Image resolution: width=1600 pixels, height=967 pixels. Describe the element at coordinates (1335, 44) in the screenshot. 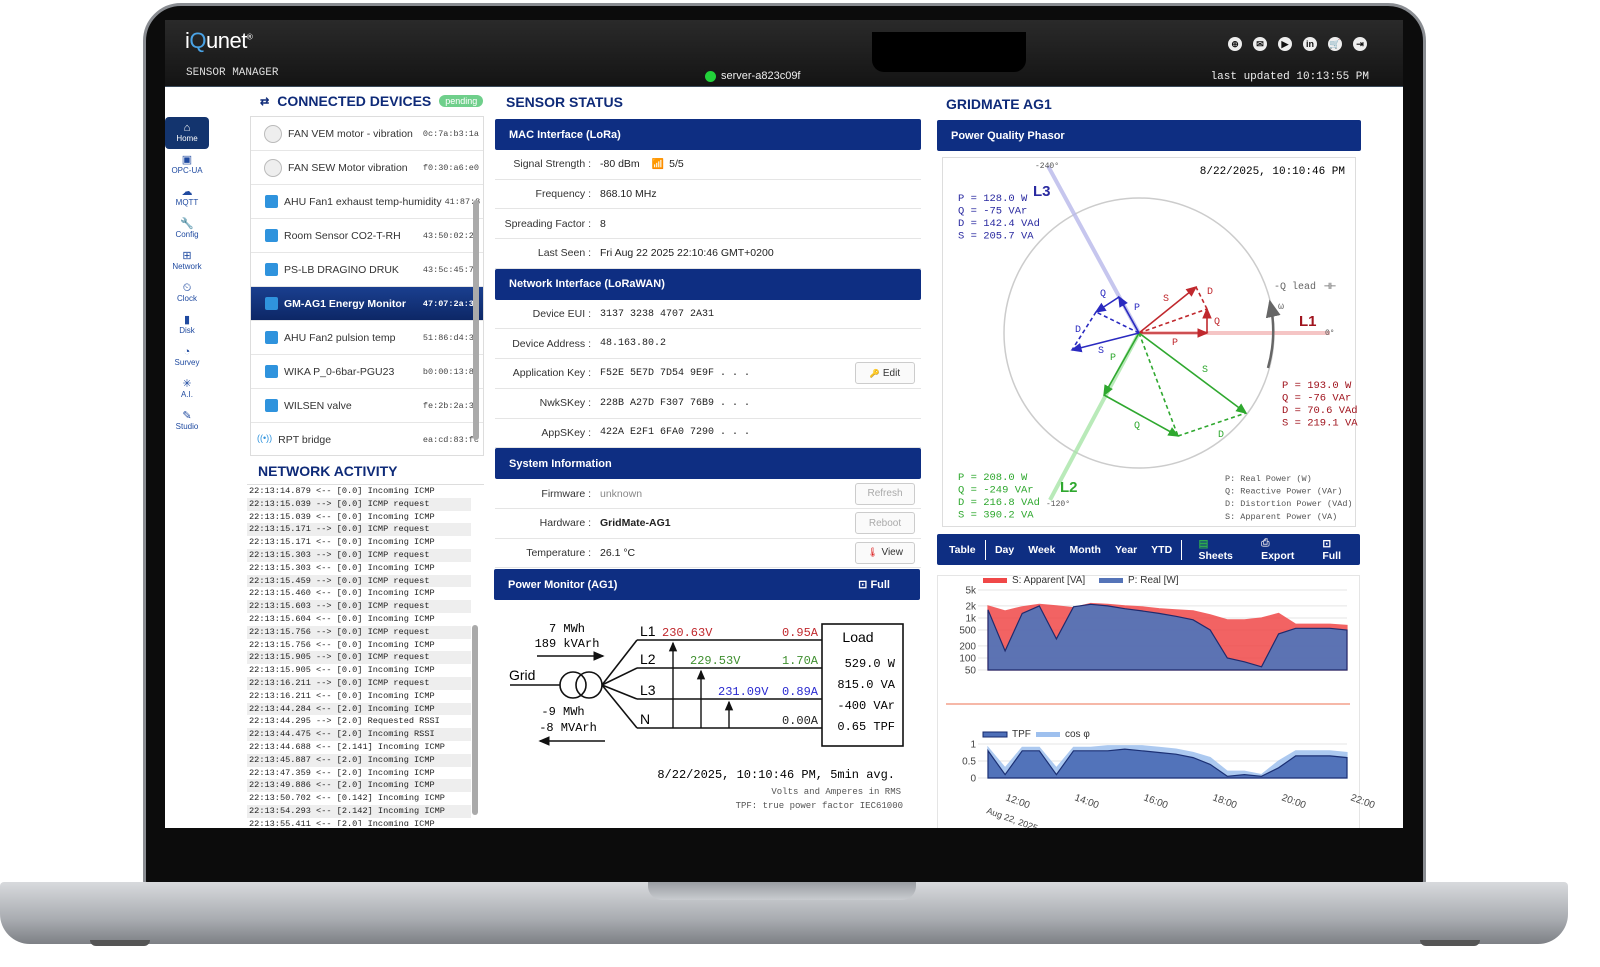

I see `cart-icon: 🛒` at that location.